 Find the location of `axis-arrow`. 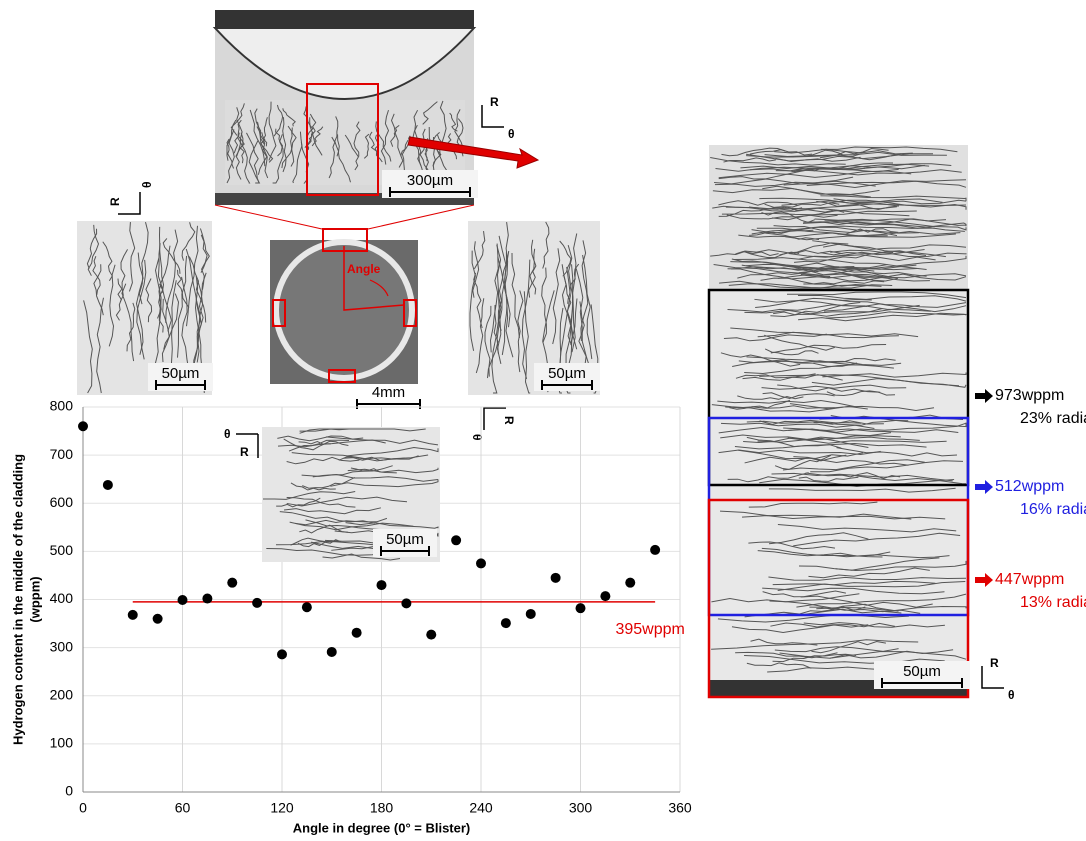

axis-arrow is located at coordinates (494, 418).